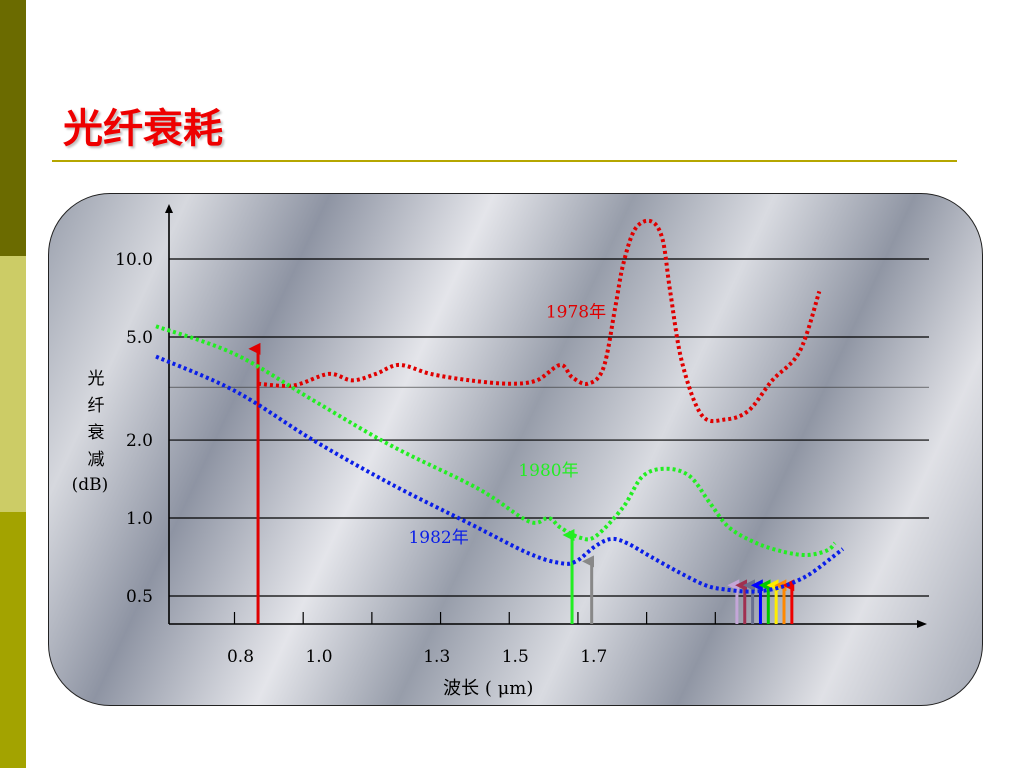 Image resolution: width=1024 pixels, height=768 pixels. What do you see at coordinates (438, 538) in the screenshot?
I see `series-label: 1982年` at bounding box center [438, 538].